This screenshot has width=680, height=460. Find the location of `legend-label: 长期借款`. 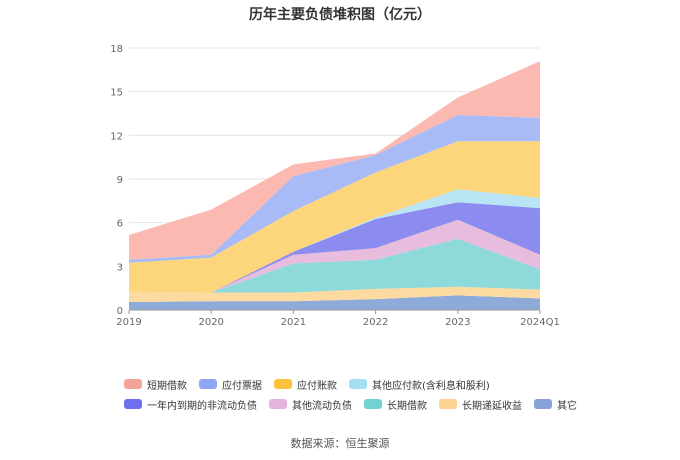

legend-label: 长期借款 is located at coordinates (407, 406).